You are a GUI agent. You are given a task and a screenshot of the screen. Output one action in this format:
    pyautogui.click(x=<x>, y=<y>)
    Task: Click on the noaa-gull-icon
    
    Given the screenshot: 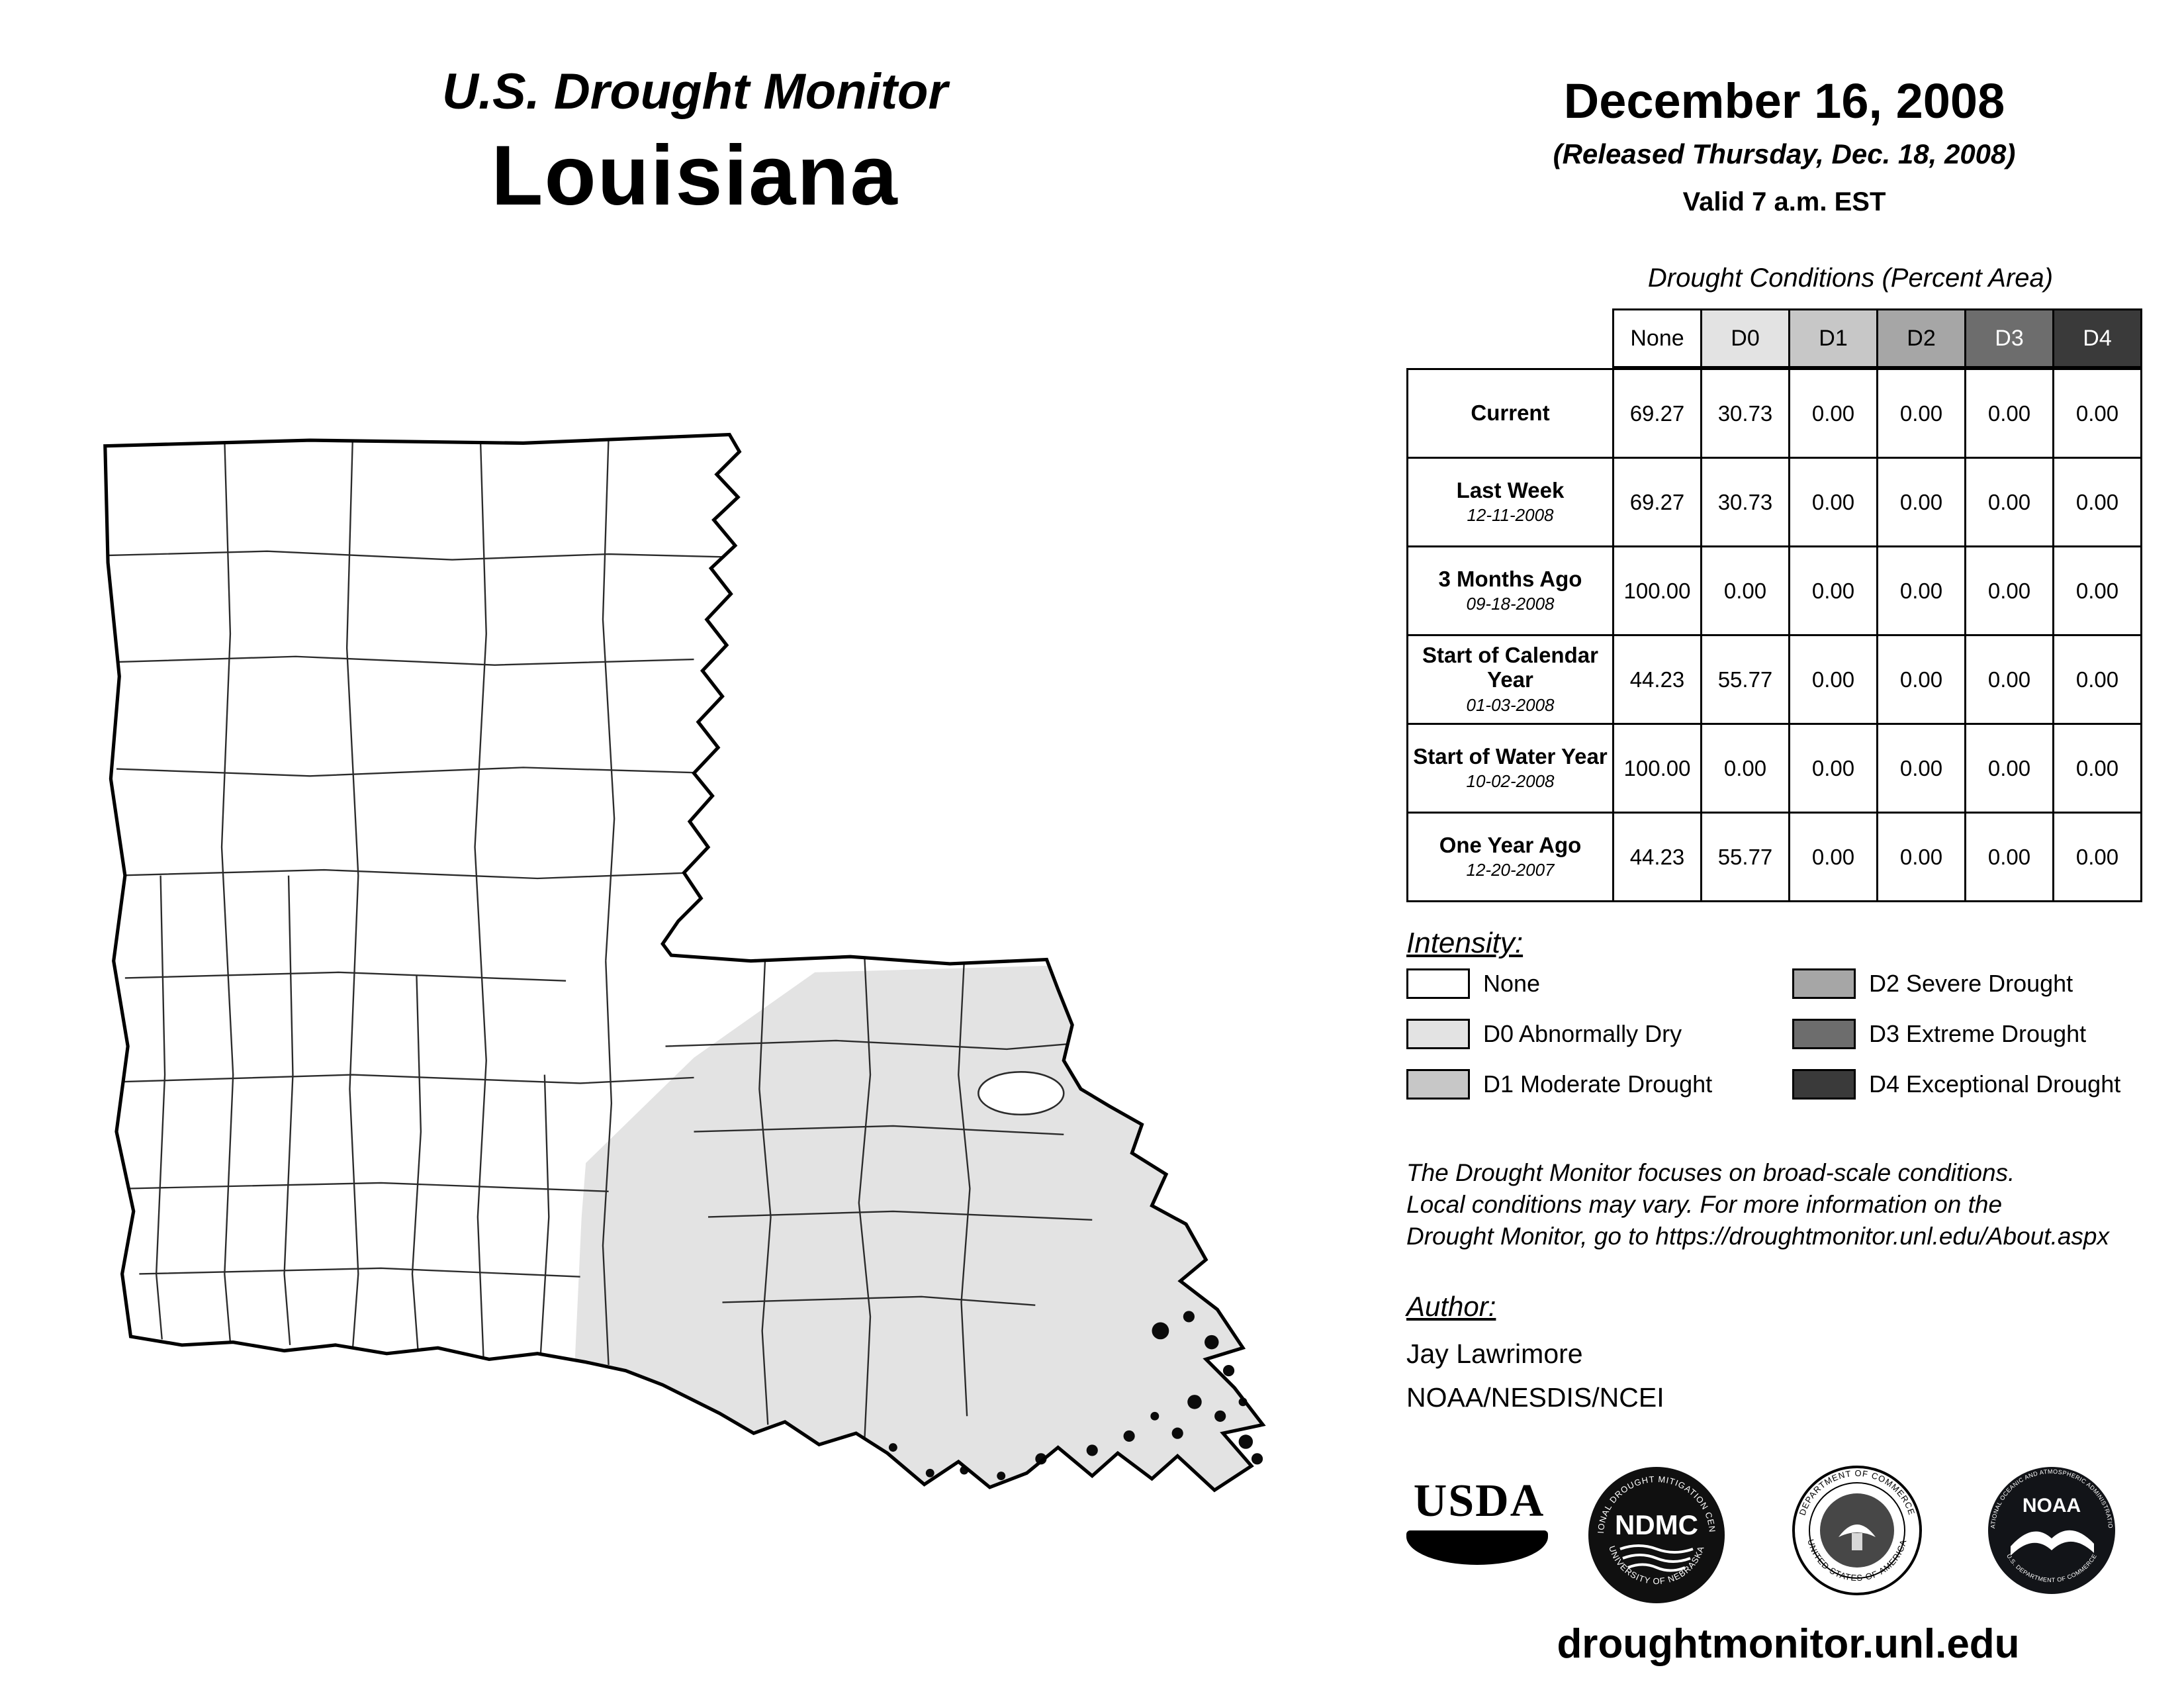 What is the action you would take?
    pyautogui.click(x=2052, y=1543)
    